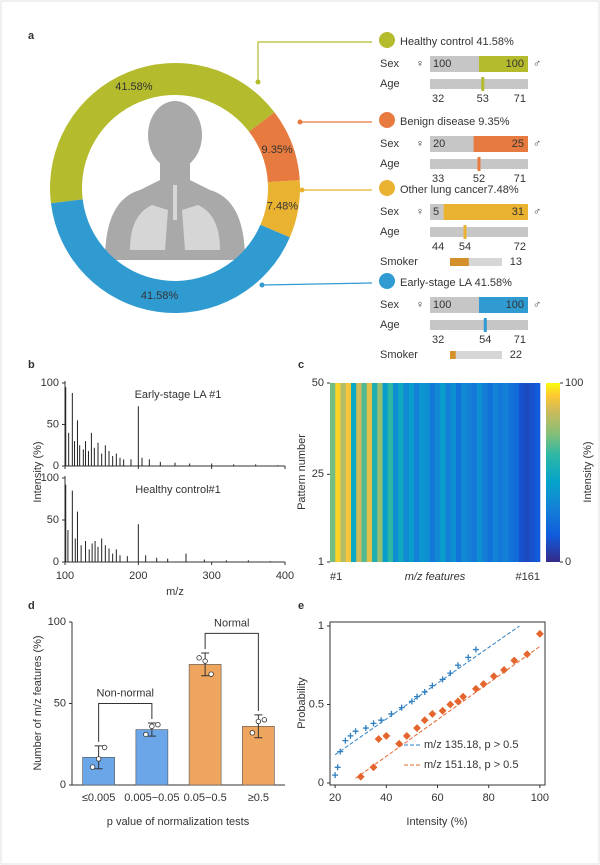 This screenshot has width=600, height=865. Describe the element at coordinates (479, 179) in the screenshot. I see `age-median-label: 52` at that location.